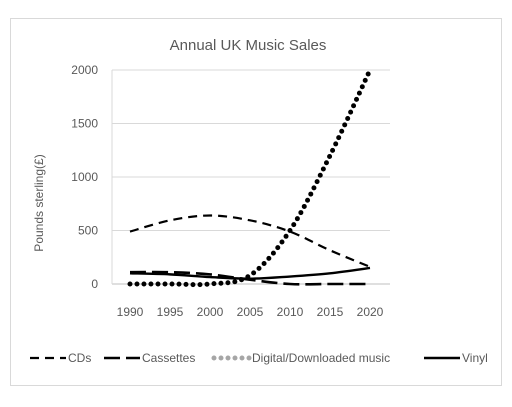 The width and height of the screenshot is (512, 407). I want to click on y-tick-label: 0, so click(94, 284).